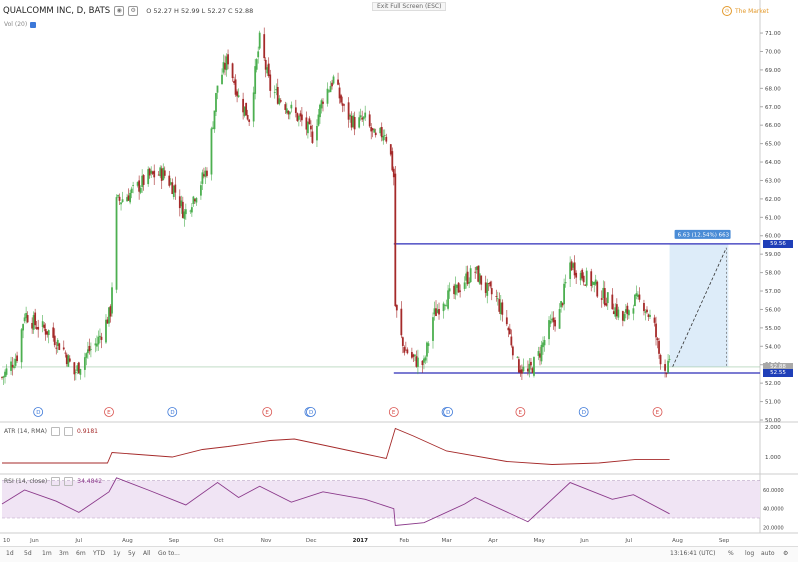 The image size is (798, 562). I want to click on eye-icon: ◉, so click(119, 11).